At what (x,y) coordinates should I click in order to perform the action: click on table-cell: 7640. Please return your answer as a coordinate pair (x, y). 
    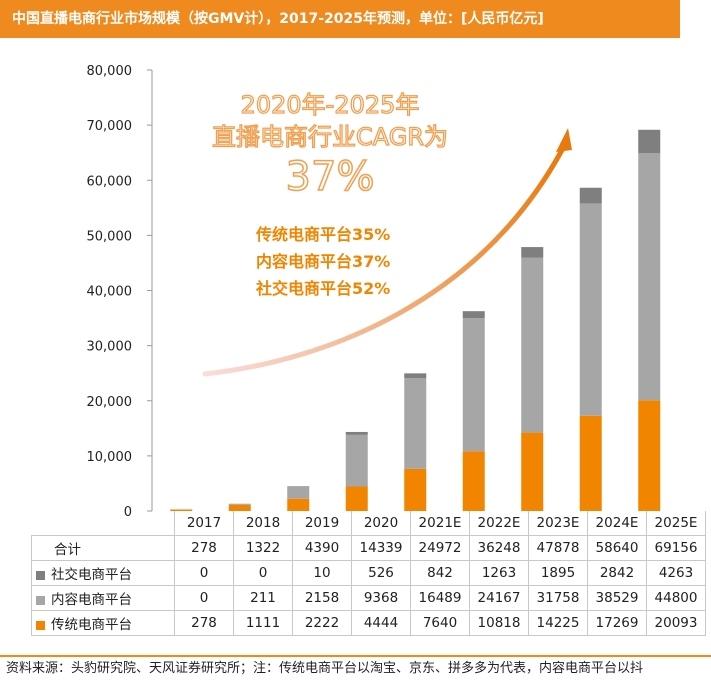
    Looking at the image, I should click on (440, 623).